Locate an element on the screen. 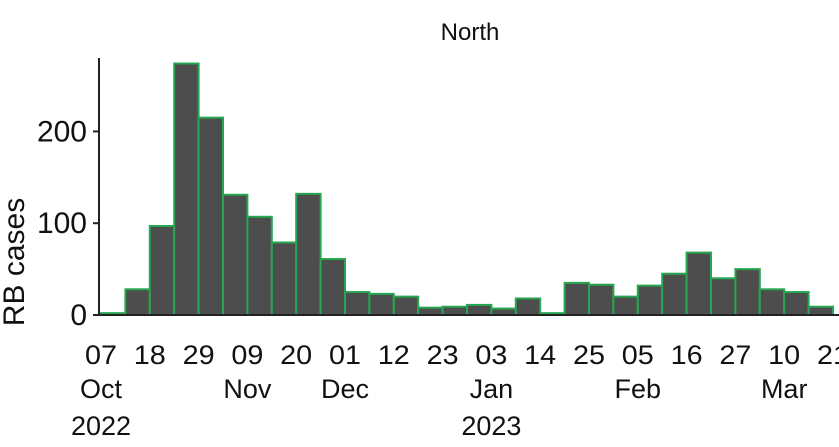 This screenshot has width=839, height=447. x-tick-label: 25 is located at coordinates (589, 355).